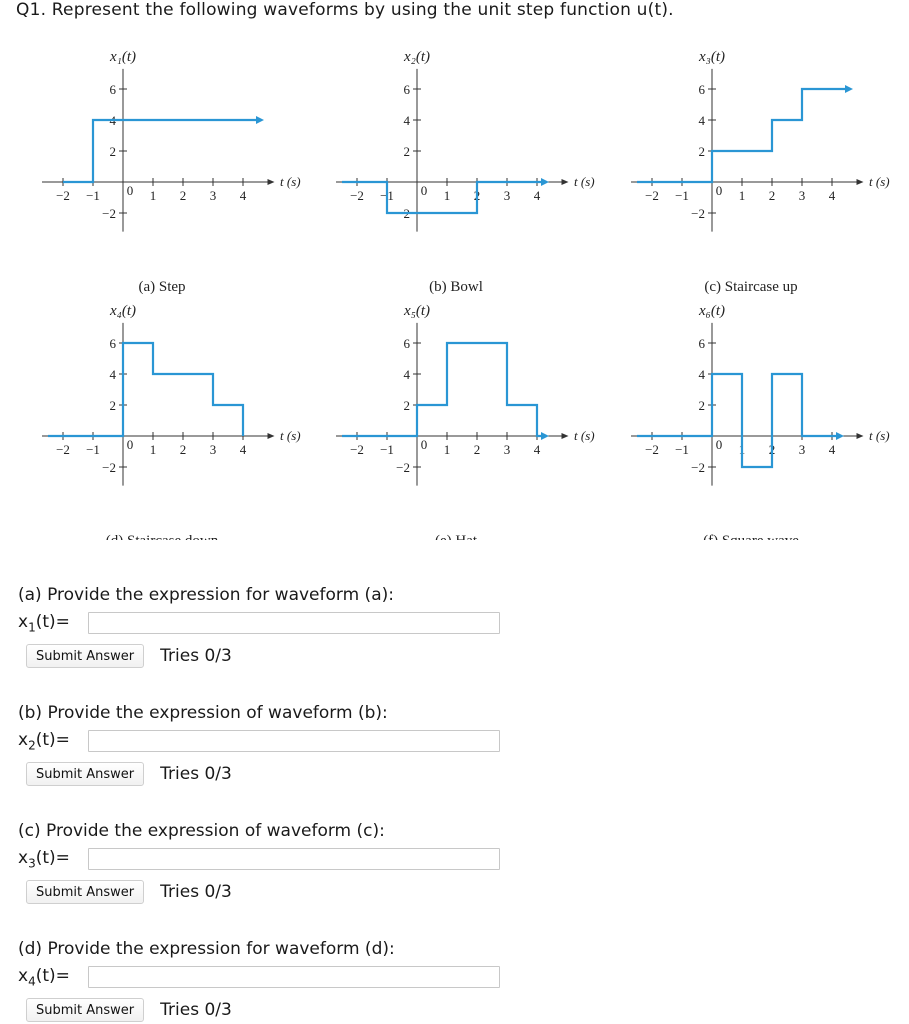  Describe the element at coordinates (161, 287) in the screenshot. I see `panel-caption: (a) Step` at that location.